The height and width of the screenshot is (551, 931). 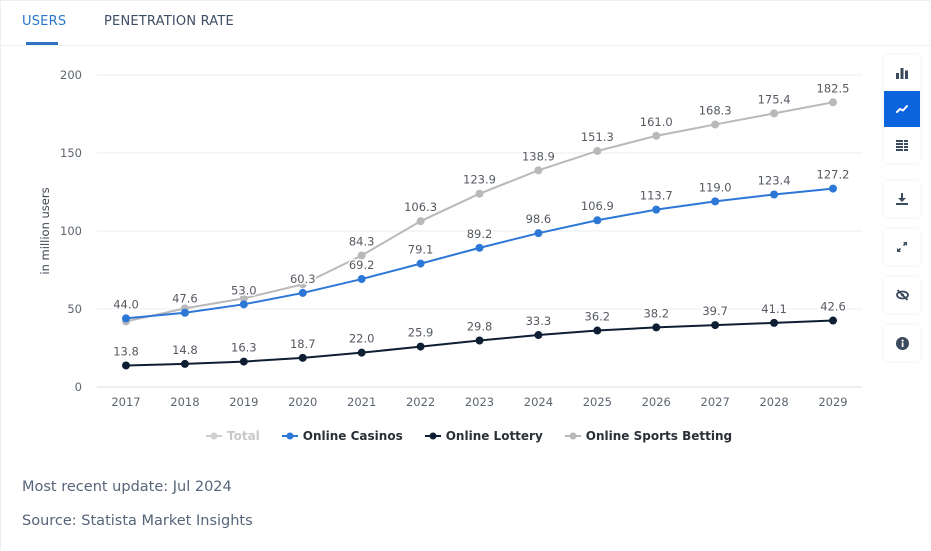 I want to click on data-point-online-casinos-2024, so click(x=538, y=233).